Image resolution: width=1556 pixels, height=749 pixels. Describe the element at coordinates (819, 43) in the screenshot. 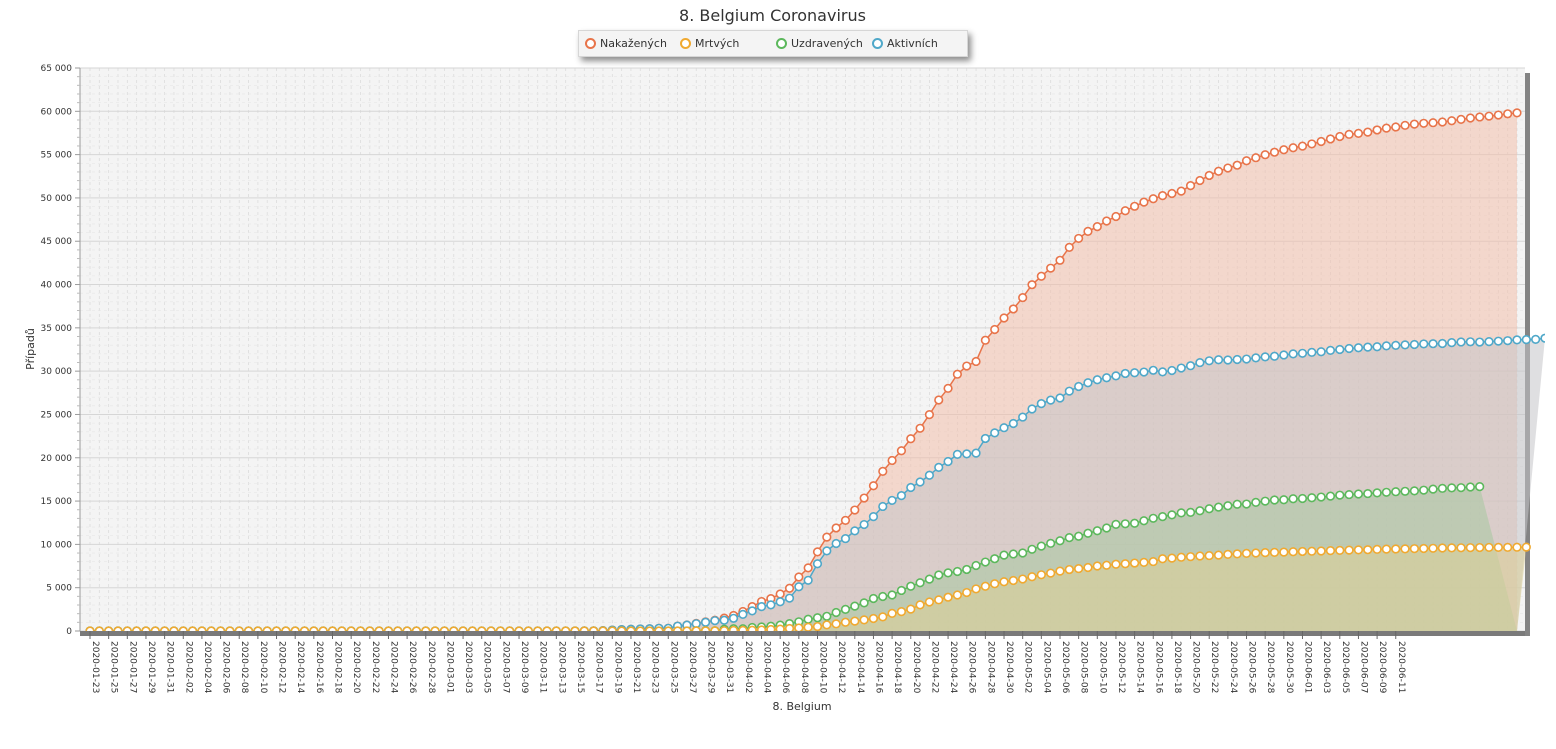

I see `legend-item-uzdravenych: Uzdravených` at that location.